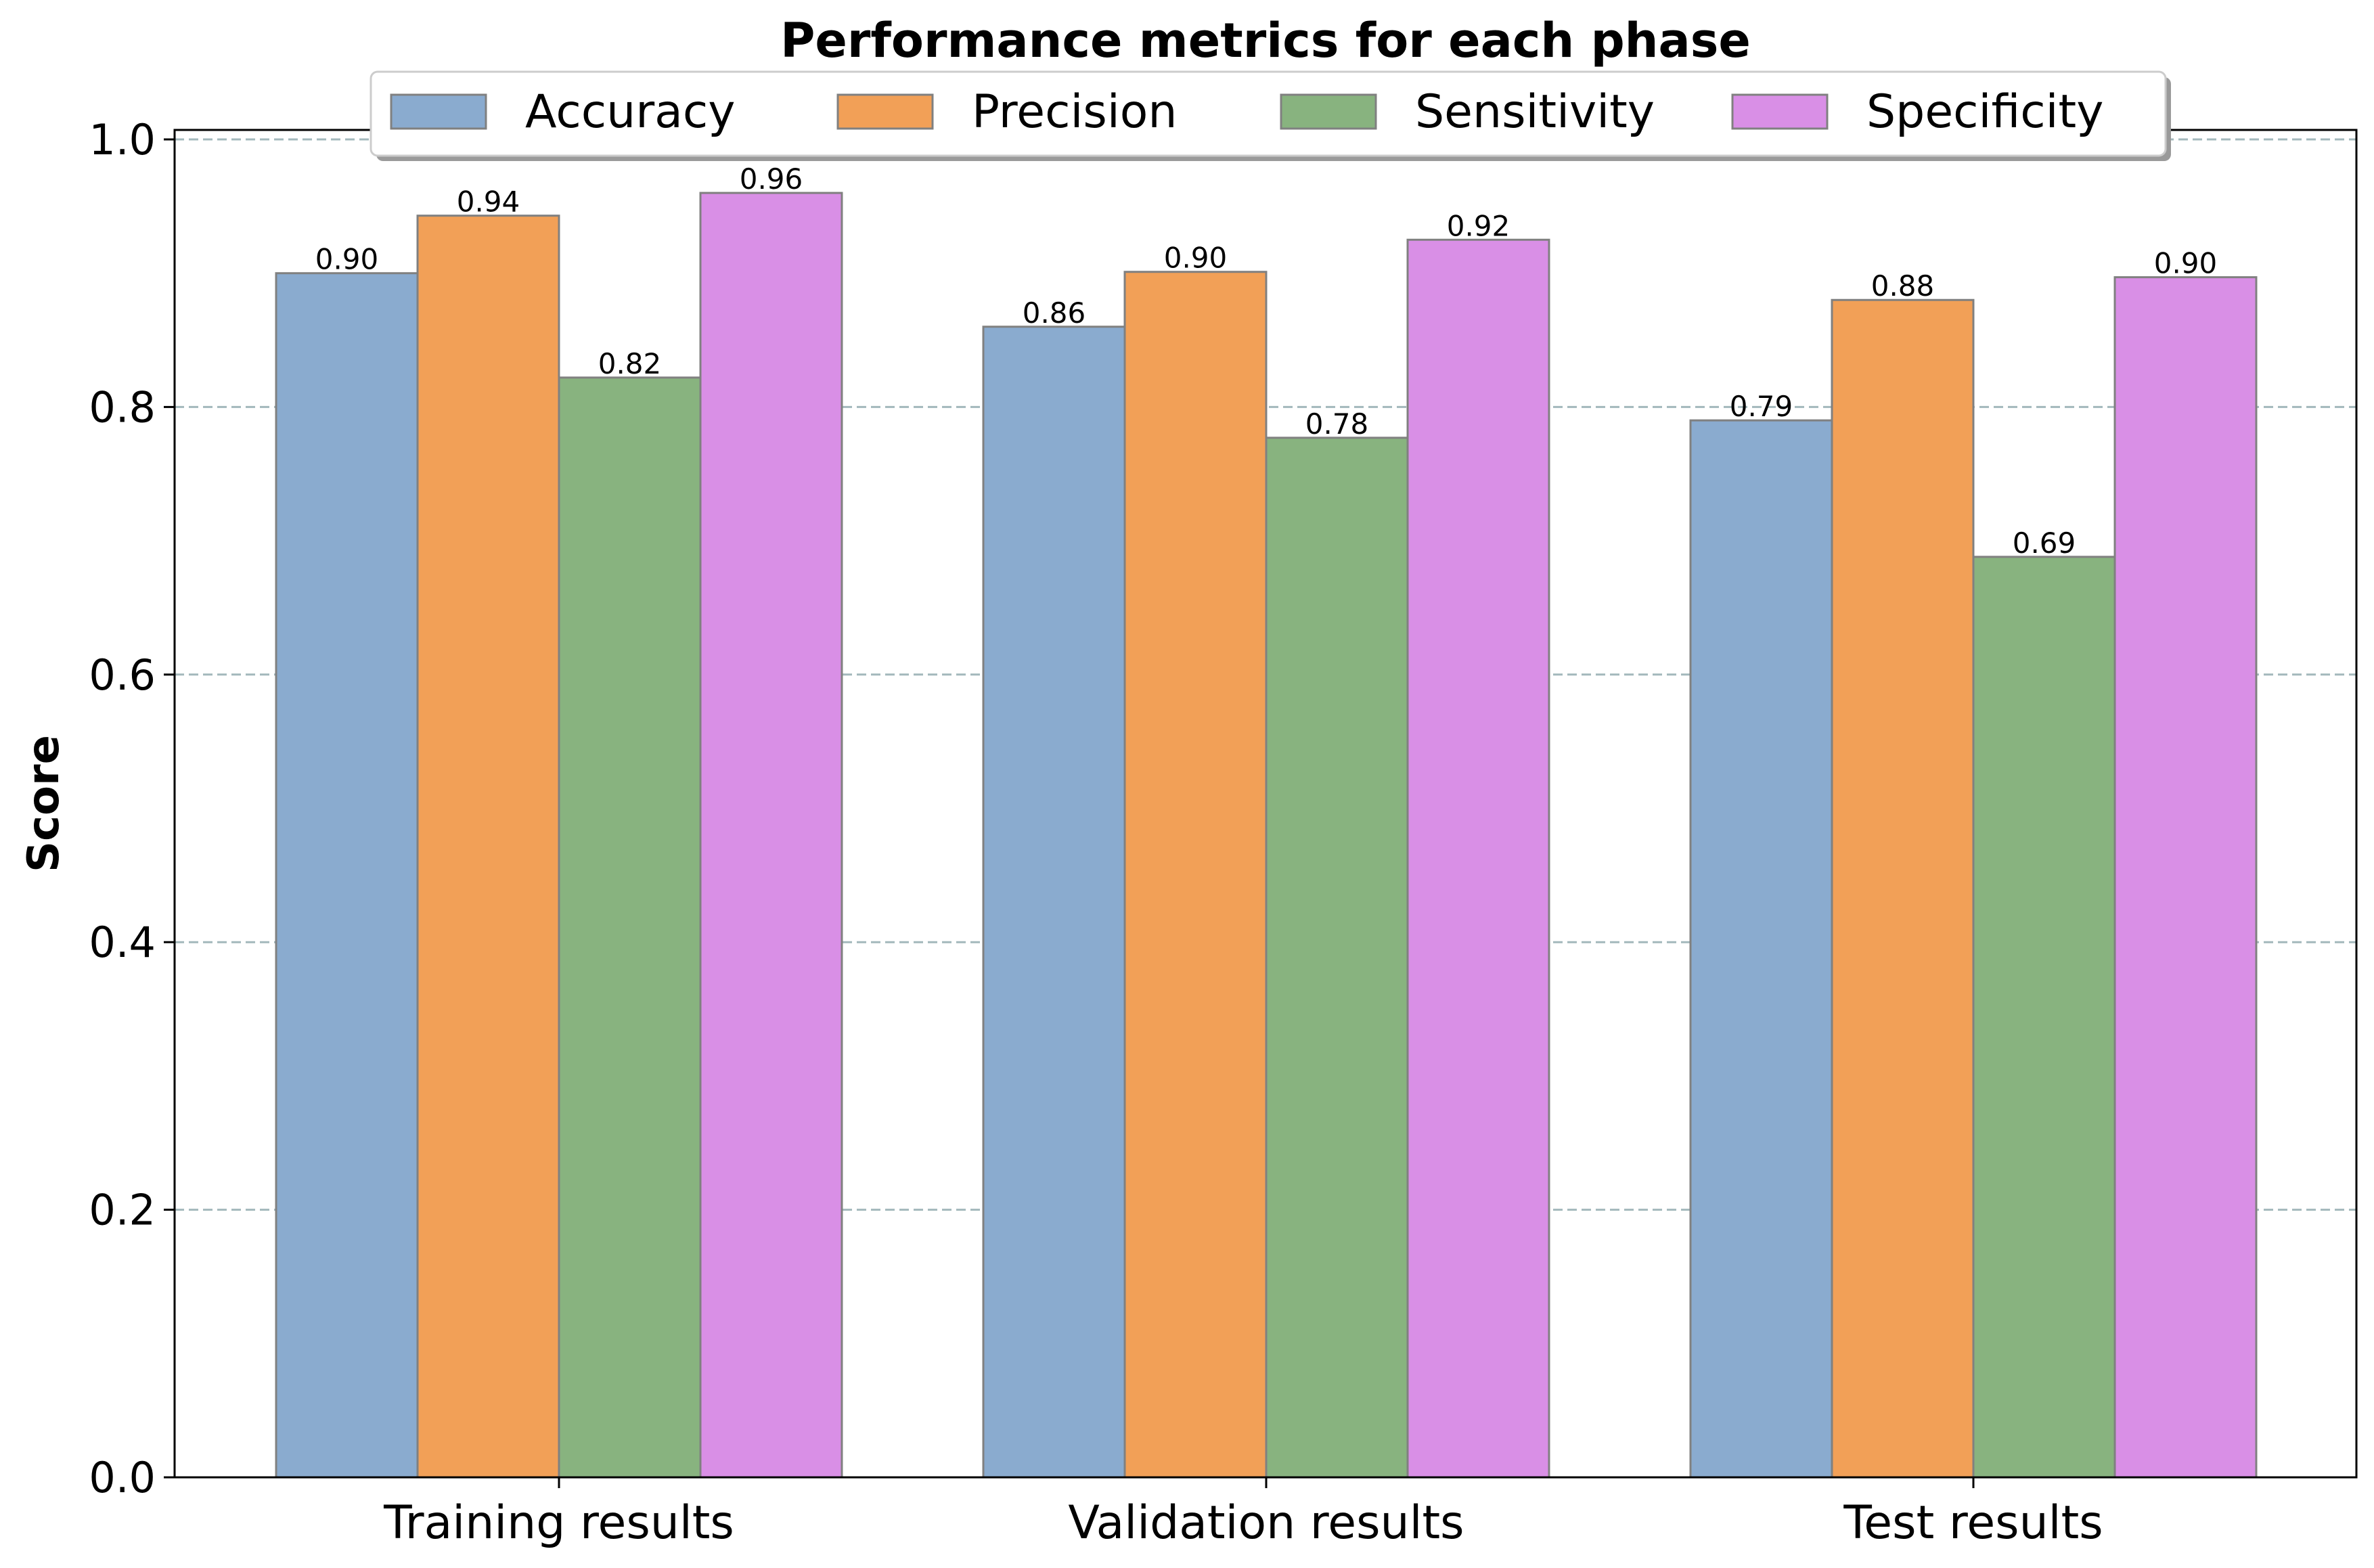 The width and height of the screenshot is (2374, 1568). I want to click on bar-value-label: 0.78, so click(1337, 424).